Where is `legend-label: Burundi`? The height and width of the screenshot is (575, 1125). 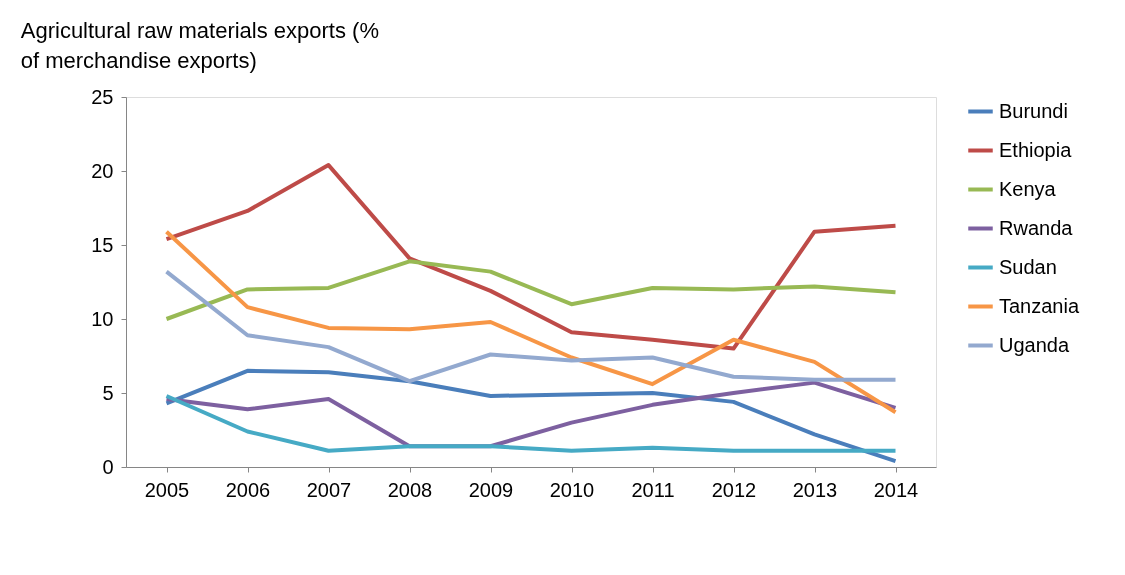 legend-label: Burundi is located at coordinates (1033, 110).